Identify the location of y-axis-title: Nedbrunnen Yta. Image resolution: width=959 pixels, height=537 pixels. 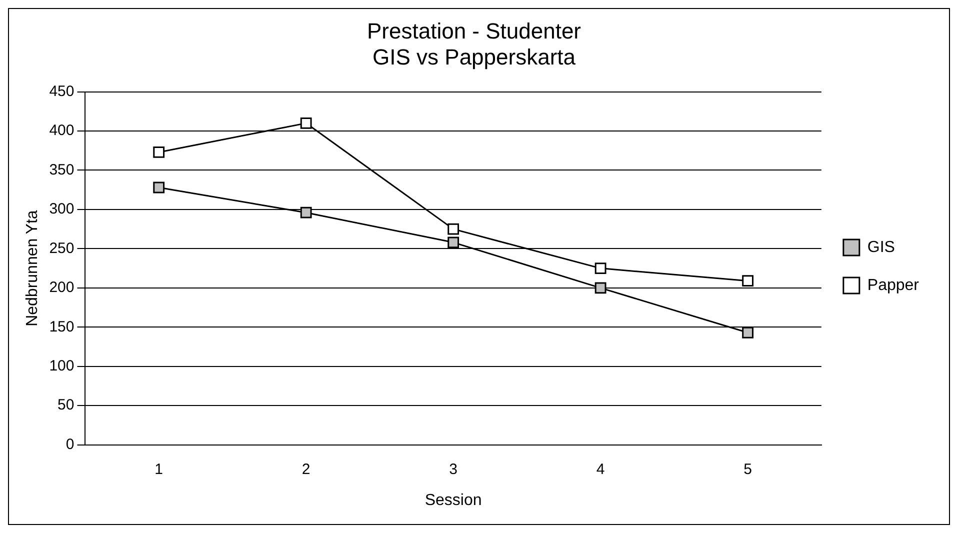
(33, 268).